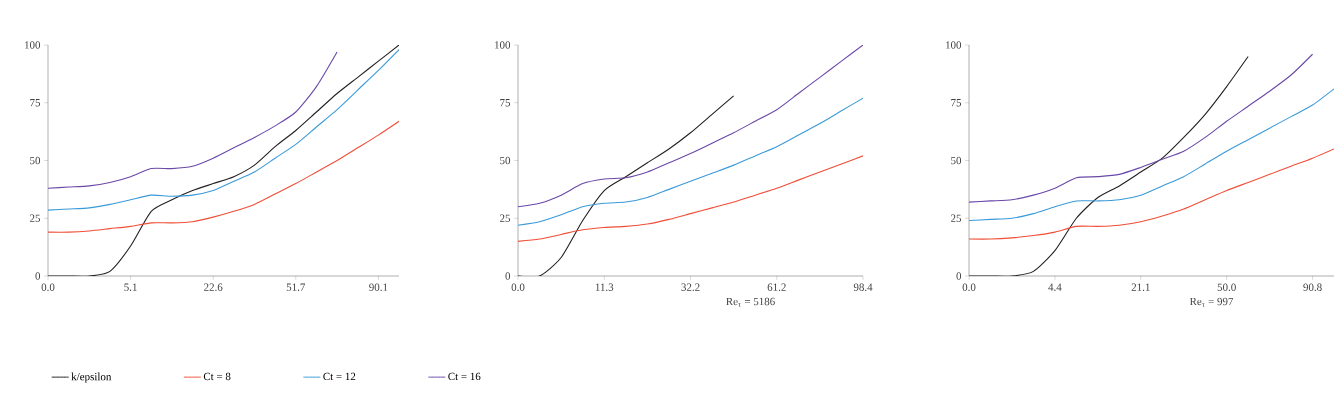  What do you see at coordinates (217, 376) in the screenshot?
I see `legend-label: Ct = 8` at bounding box center [217, 376].